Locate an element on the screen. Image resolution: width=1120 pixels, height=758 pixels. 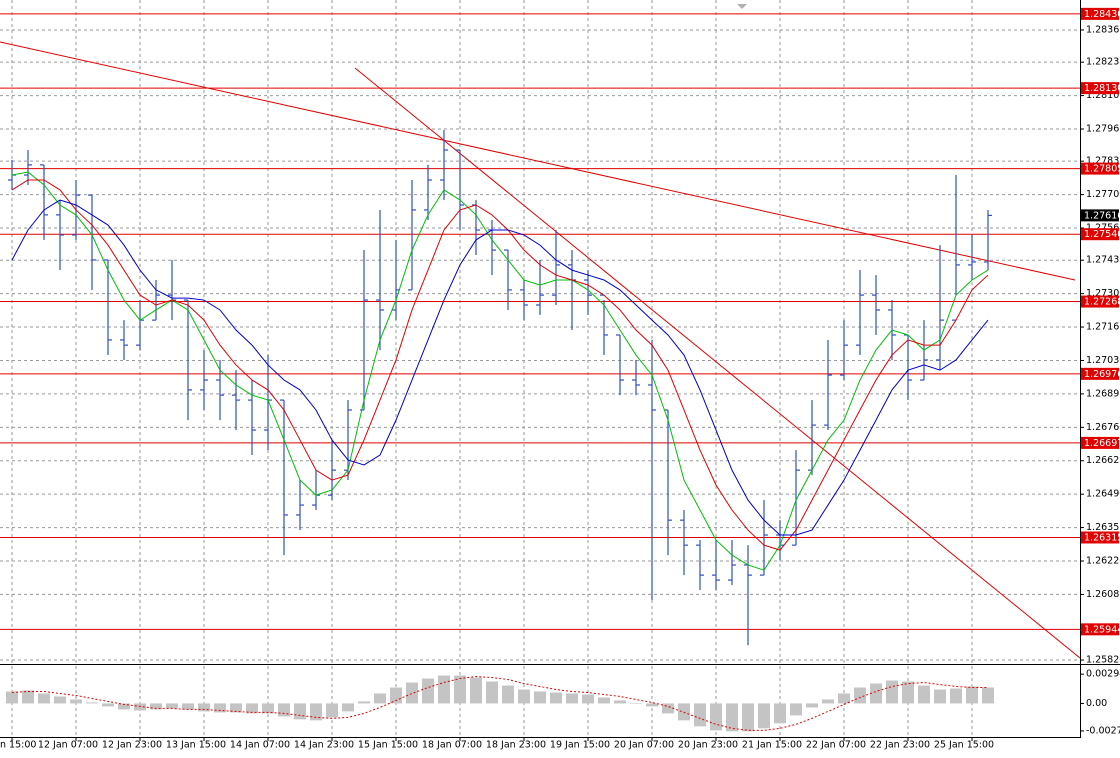
y-tick-label: 1.28365 is located at coordinates (1103, 29).